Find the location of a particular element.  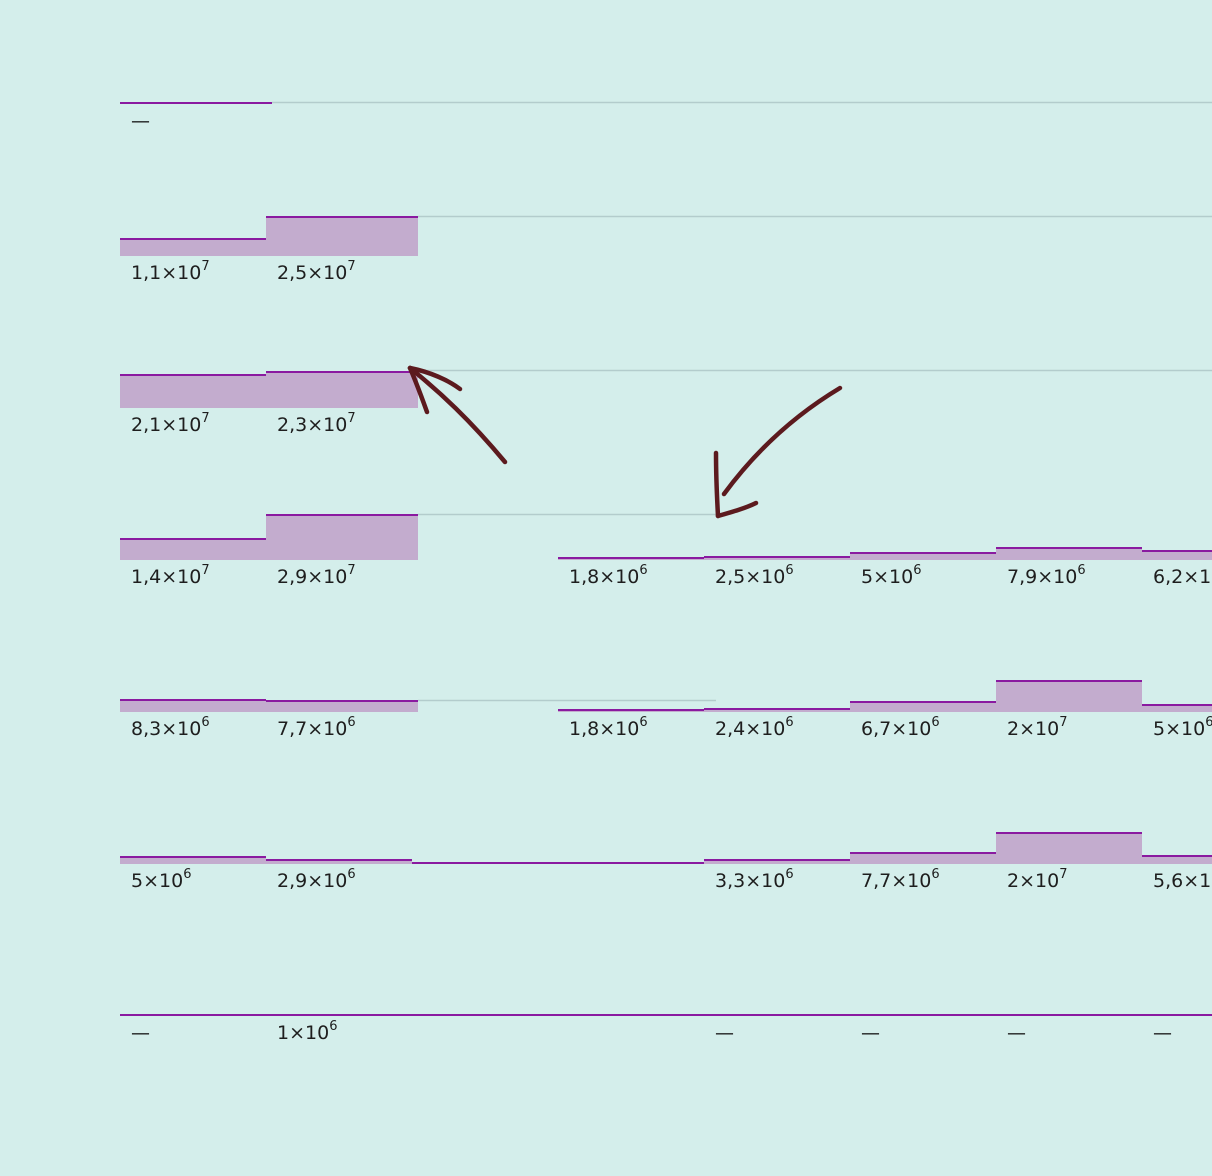

cell-value-label: 6,7×106 is located at coordinates (900, 727).